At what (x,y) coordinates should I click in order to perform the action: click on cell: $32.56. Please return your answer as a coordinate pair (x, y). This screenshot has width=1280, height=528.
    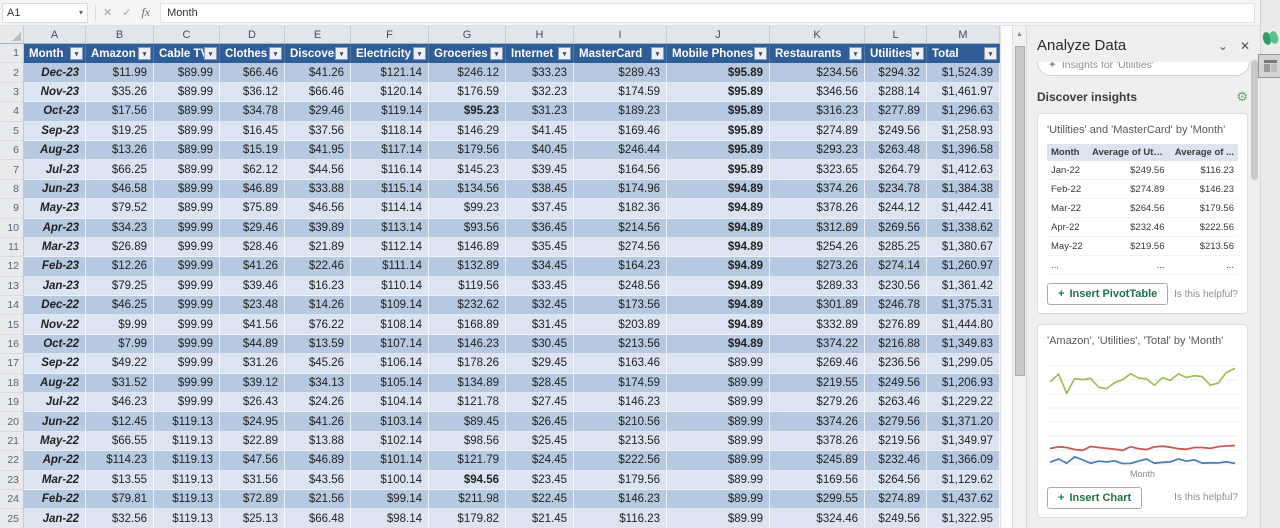
    Looking at the image, I should click on (120, 518).